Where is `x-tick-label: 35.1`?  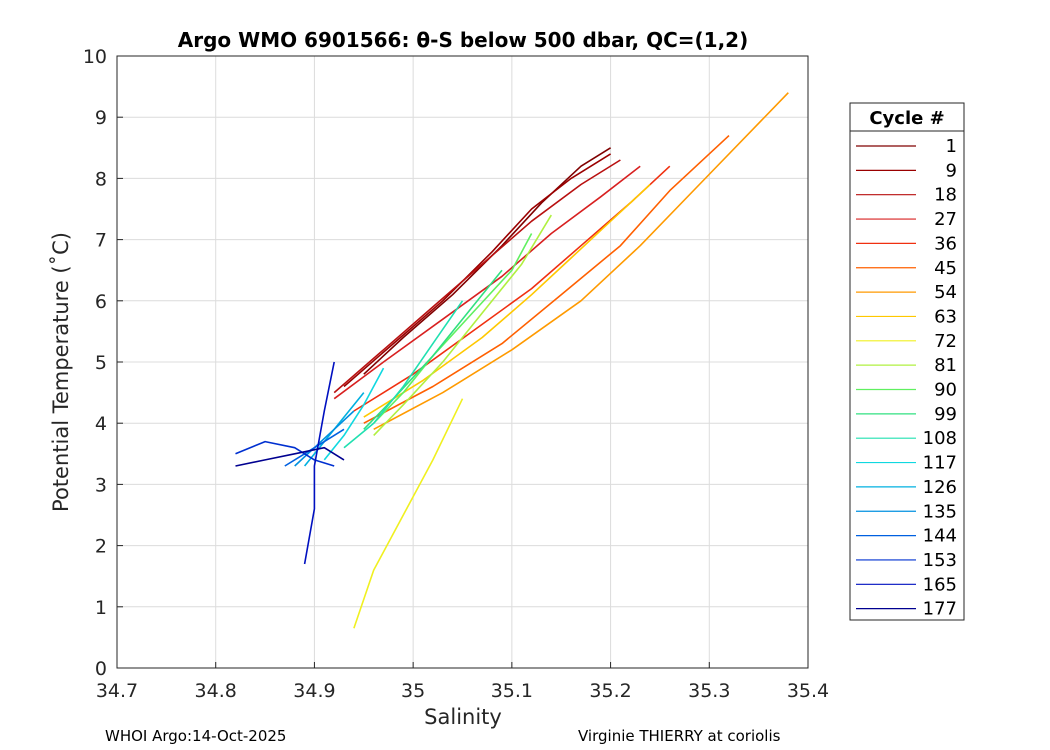
x-tick-label: 35.1 is located at coordinates (512, 691).